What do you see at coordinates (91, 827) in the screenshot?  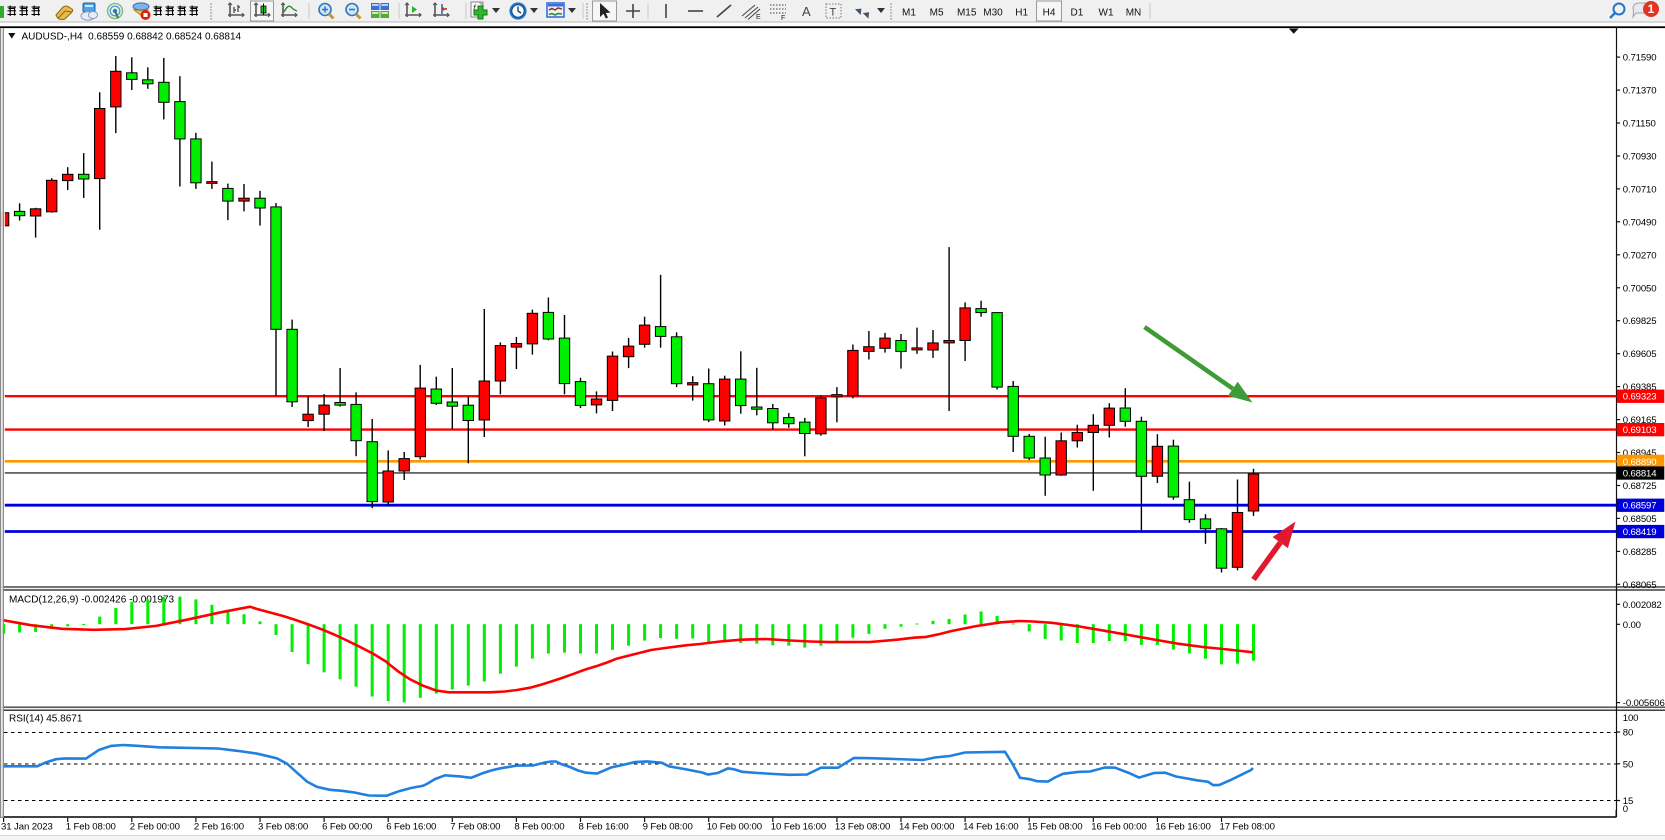 I see `svg-text: 1 Feb 08:00` at bounding box center [91, 827].